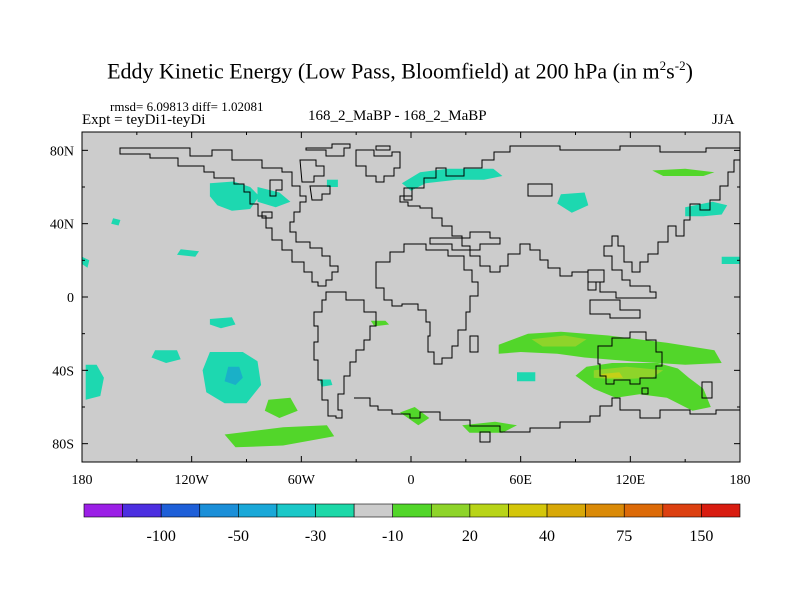  Describe the element at coordinates (408, 194) in the screenshot. I see `coastline-uk` at that location.